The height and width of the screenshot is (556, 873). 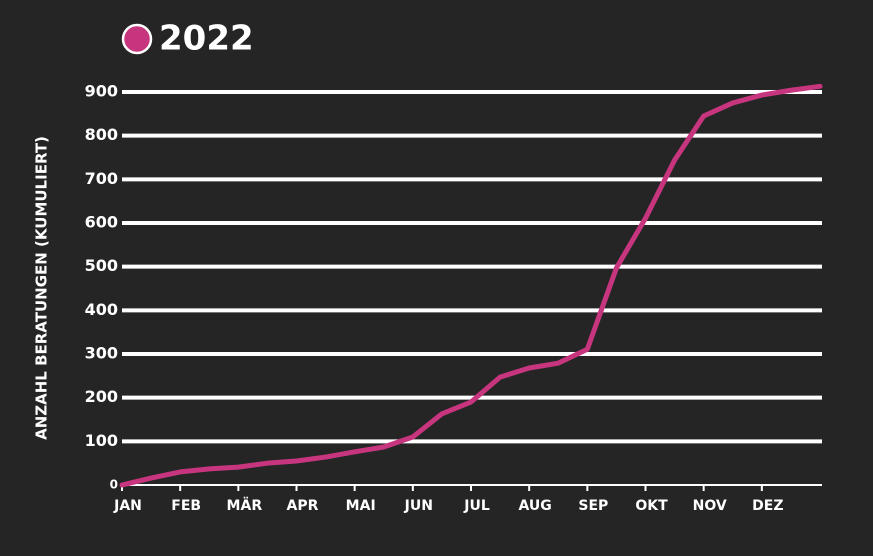 What do you see at coordinates (101, 440) in the screenshot?
I see `y-tick-label: 100` at bounding box center [101, 440].